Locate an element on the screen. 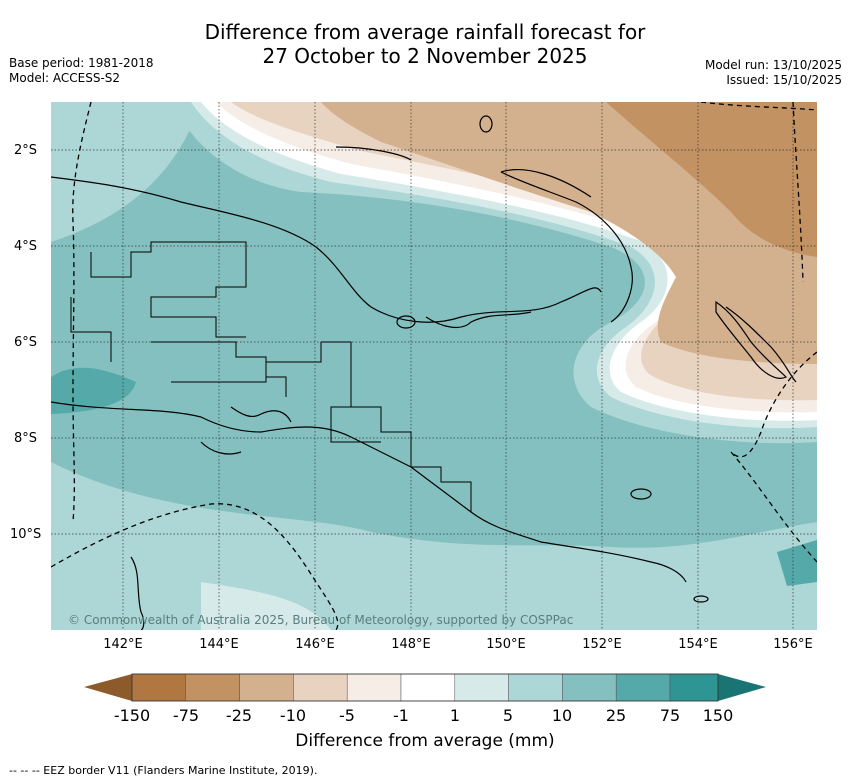  fly-river-delta is located at coordinates (261, 414).